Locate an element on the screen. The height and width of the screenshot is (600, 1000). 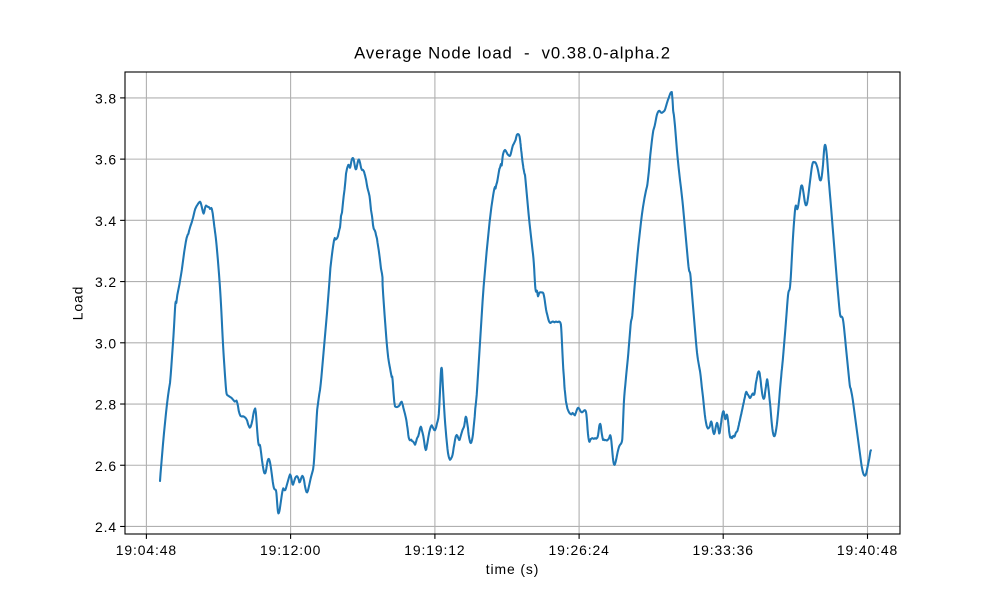
svg-text: 19:12:00 is located at coordinates (290, 550).